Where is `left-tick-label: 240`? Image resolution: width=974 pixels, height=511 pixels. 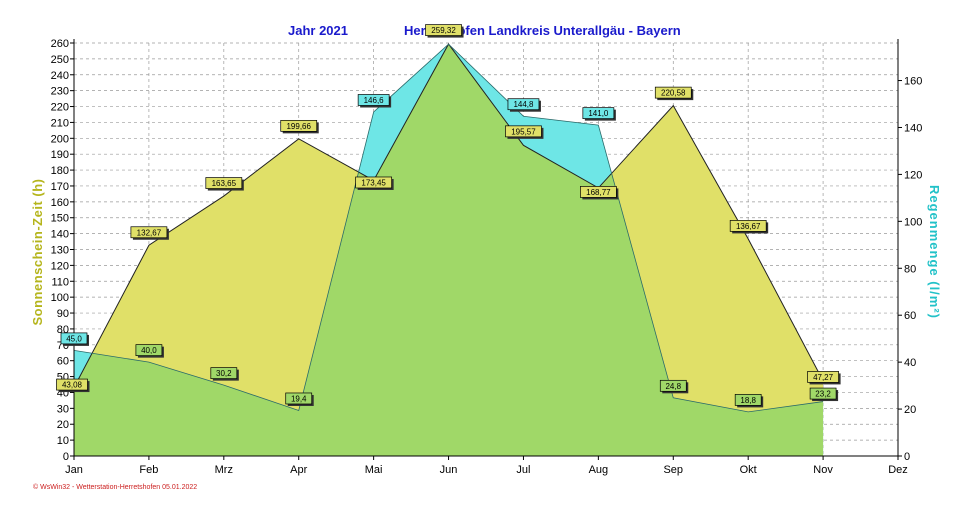 left-tick-label: 240 is located at coordinates (60, 76).